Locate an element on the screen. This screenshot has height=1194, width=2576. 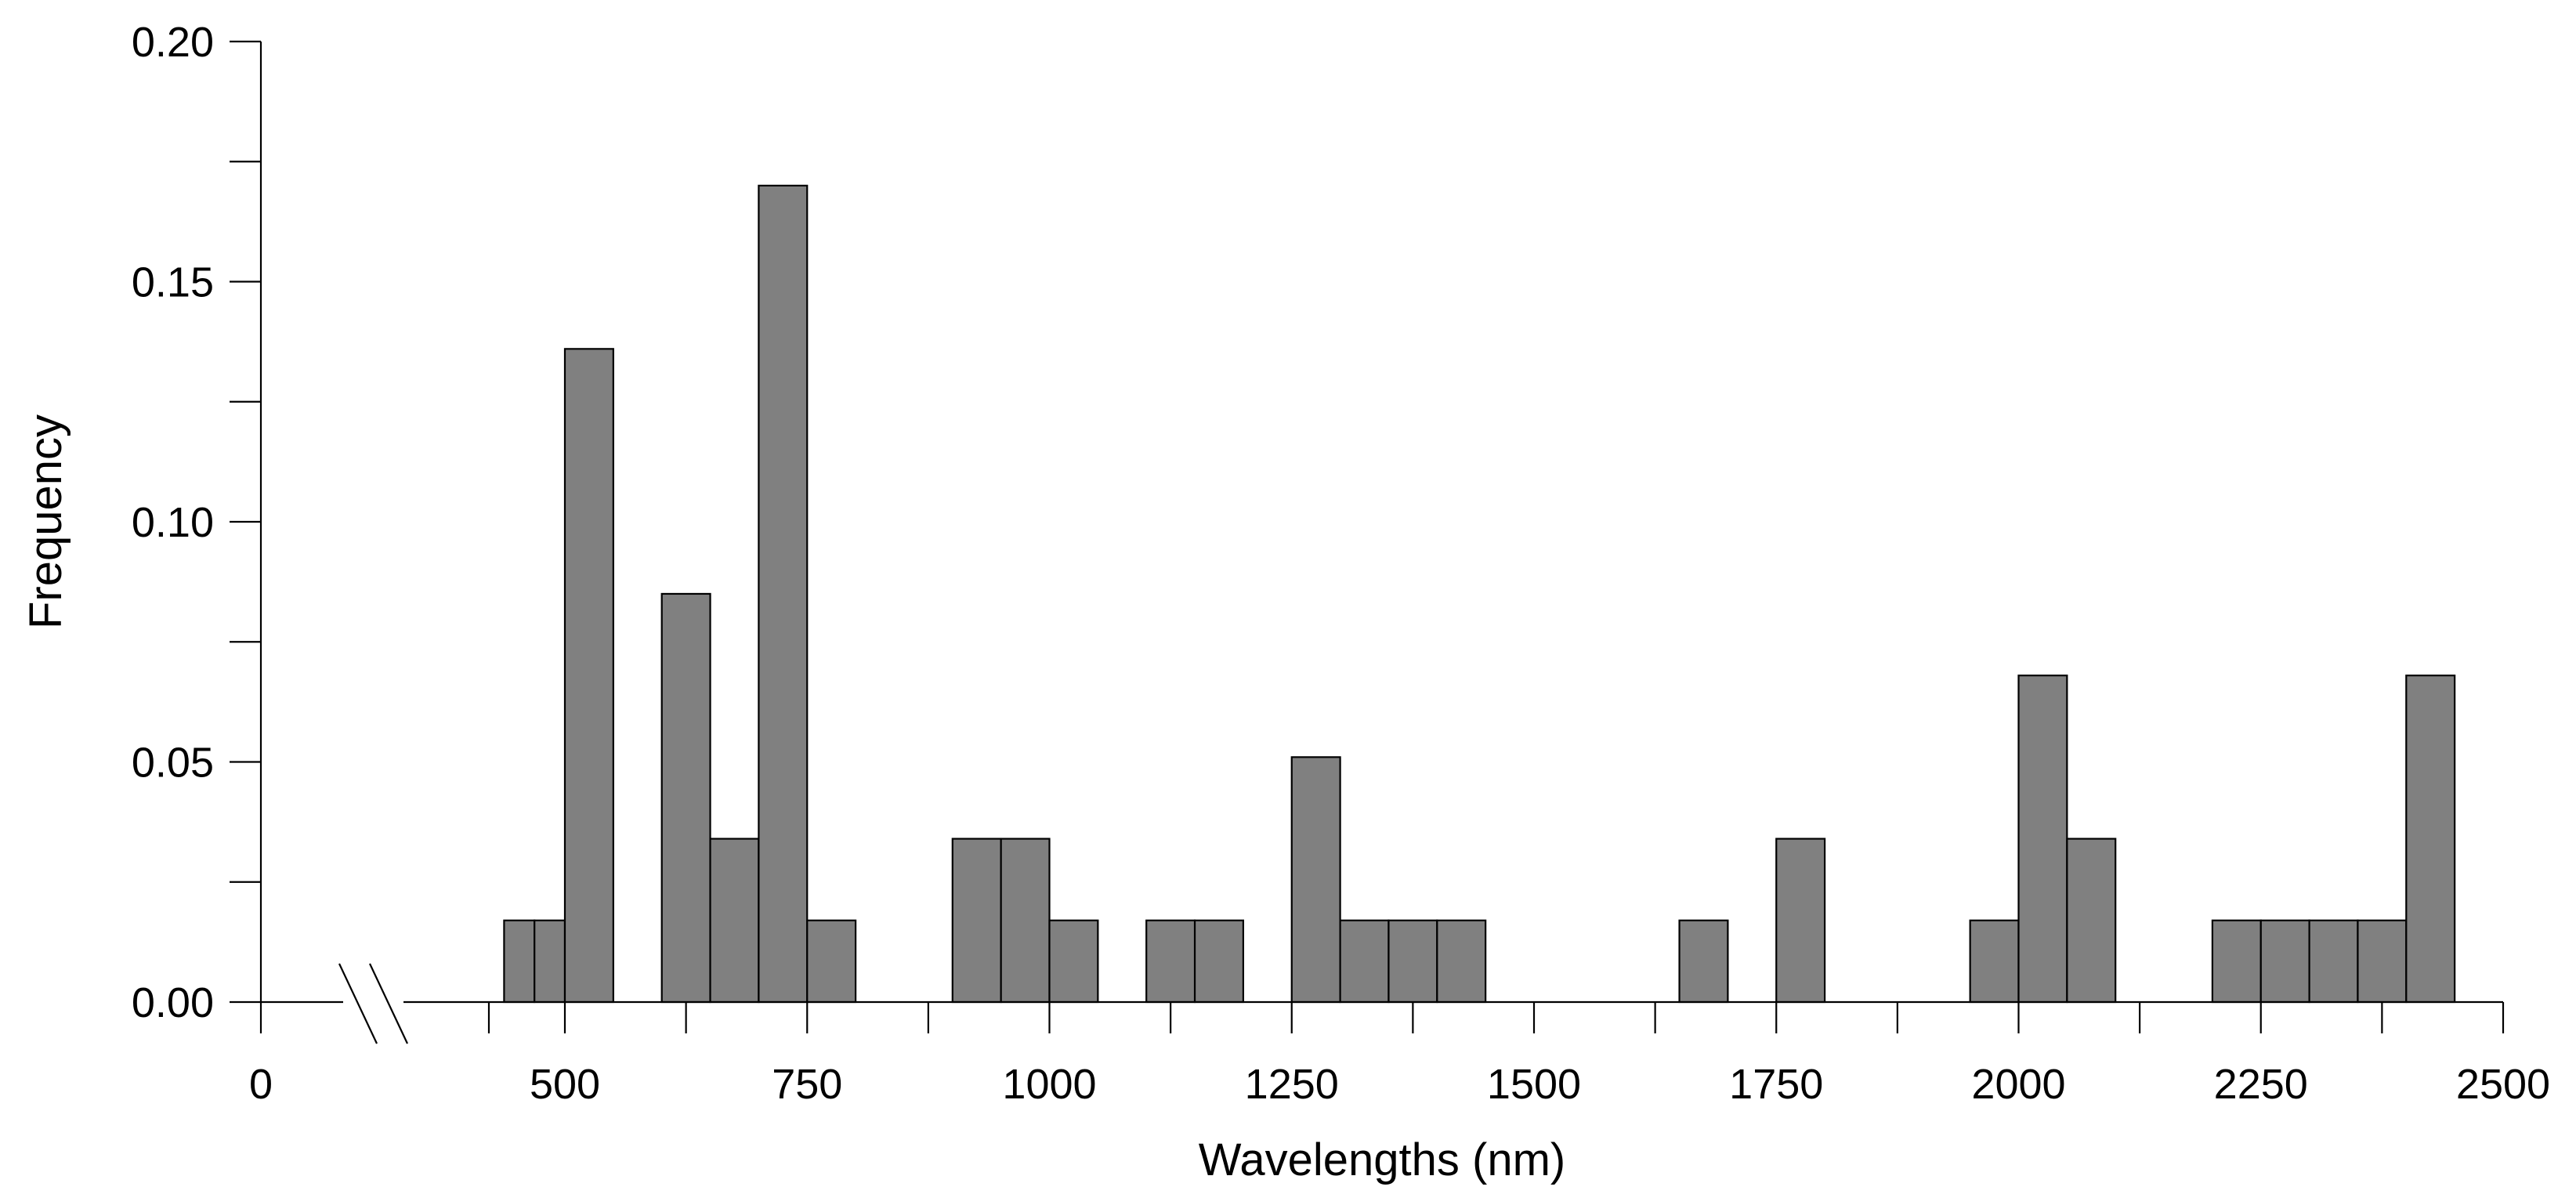
x-tick-label: 750 is located at coordinates (807, 1084).